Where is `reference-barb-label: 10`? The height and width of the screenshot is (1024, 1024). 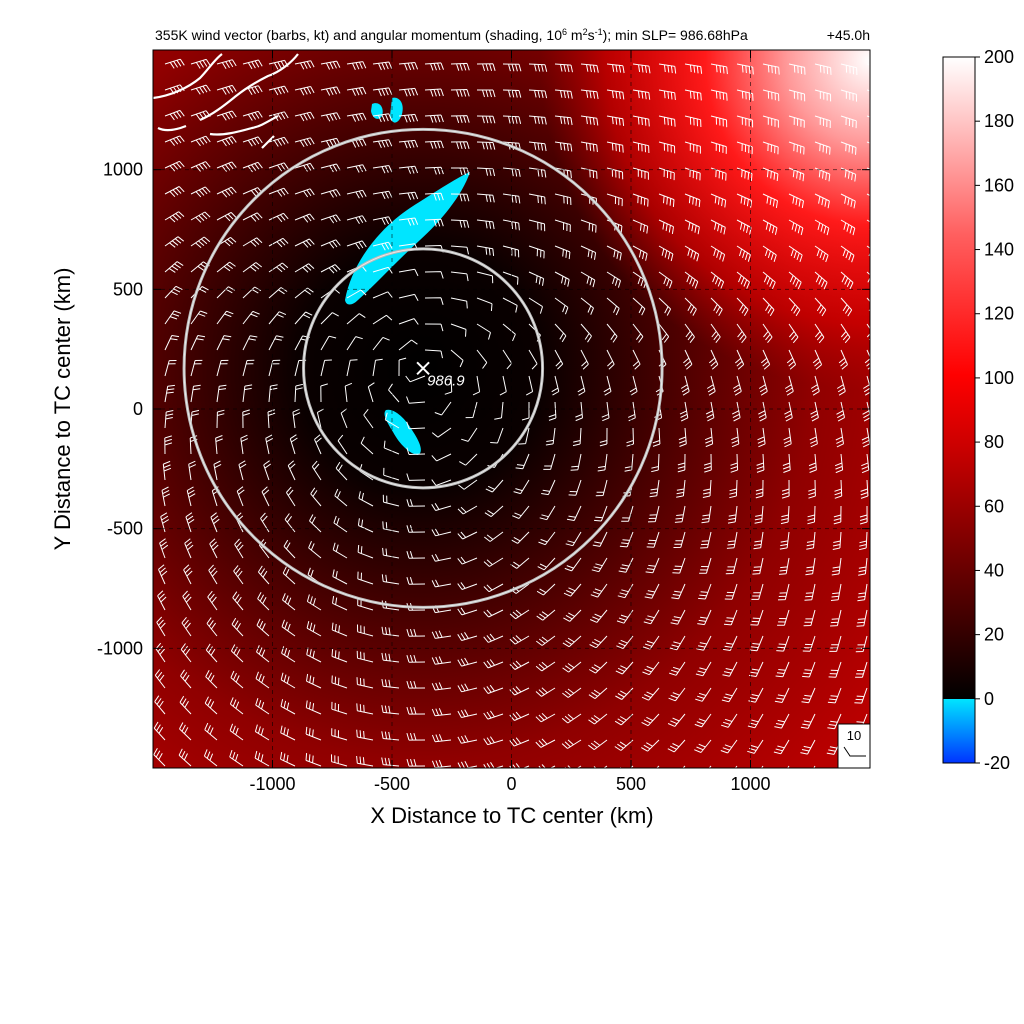 reference-barb-label: 10 is located at coordinates (854, 735).